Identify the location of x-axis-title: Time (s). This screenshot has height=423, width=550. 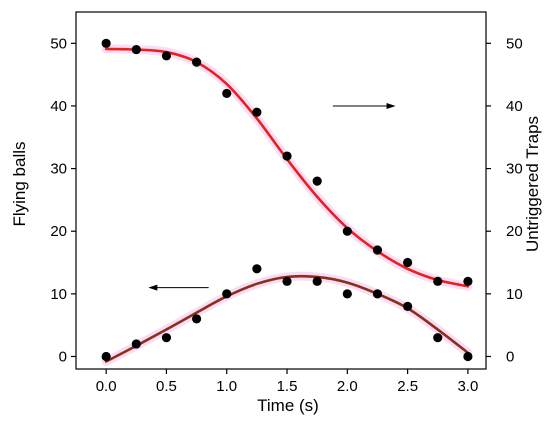
(288, 405).